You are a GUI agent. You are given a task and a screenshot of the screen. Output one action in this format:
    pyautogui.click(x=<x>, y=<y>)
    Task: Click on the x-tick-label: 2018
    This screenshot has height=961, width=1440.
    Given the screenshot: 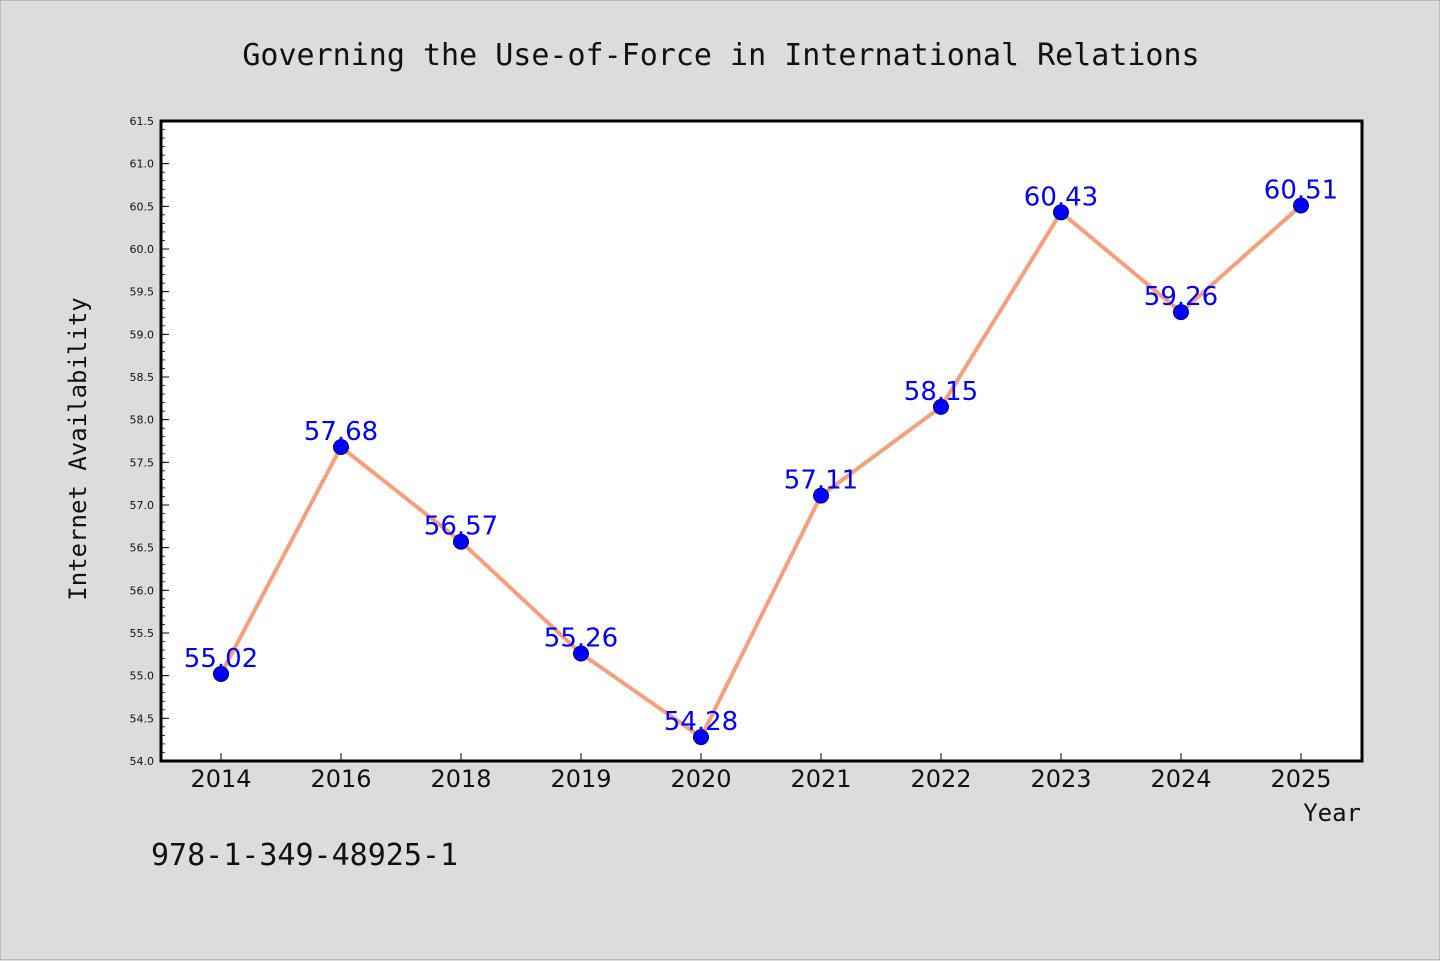 What is the action you would take?
    pyautogui.click(x=460, y=779)
    